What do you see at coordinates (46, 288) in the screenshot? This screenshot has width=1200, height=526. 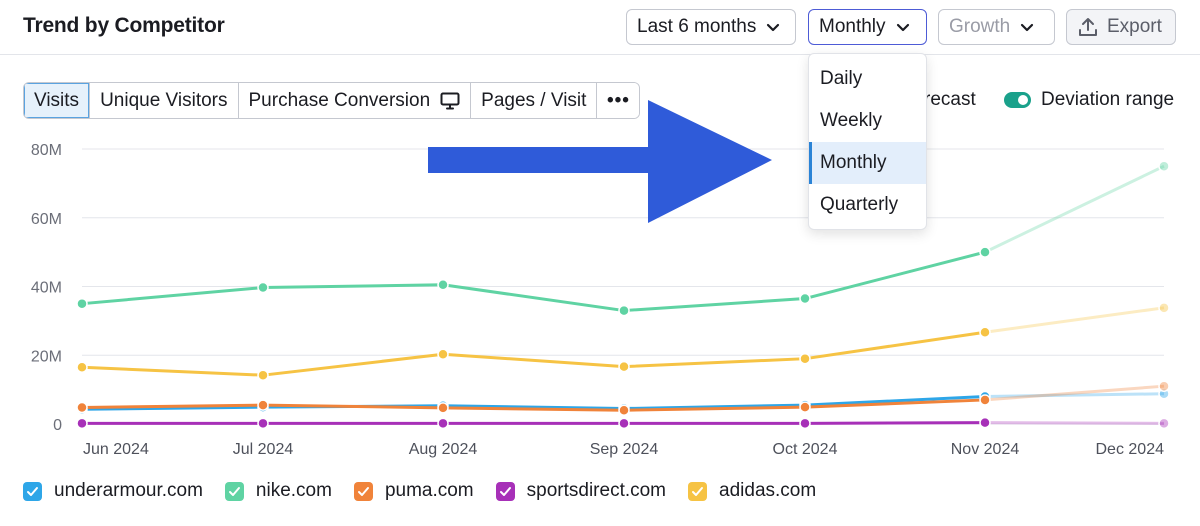 I see `y-tick-label: 40M` at bounding box center [46, 288].